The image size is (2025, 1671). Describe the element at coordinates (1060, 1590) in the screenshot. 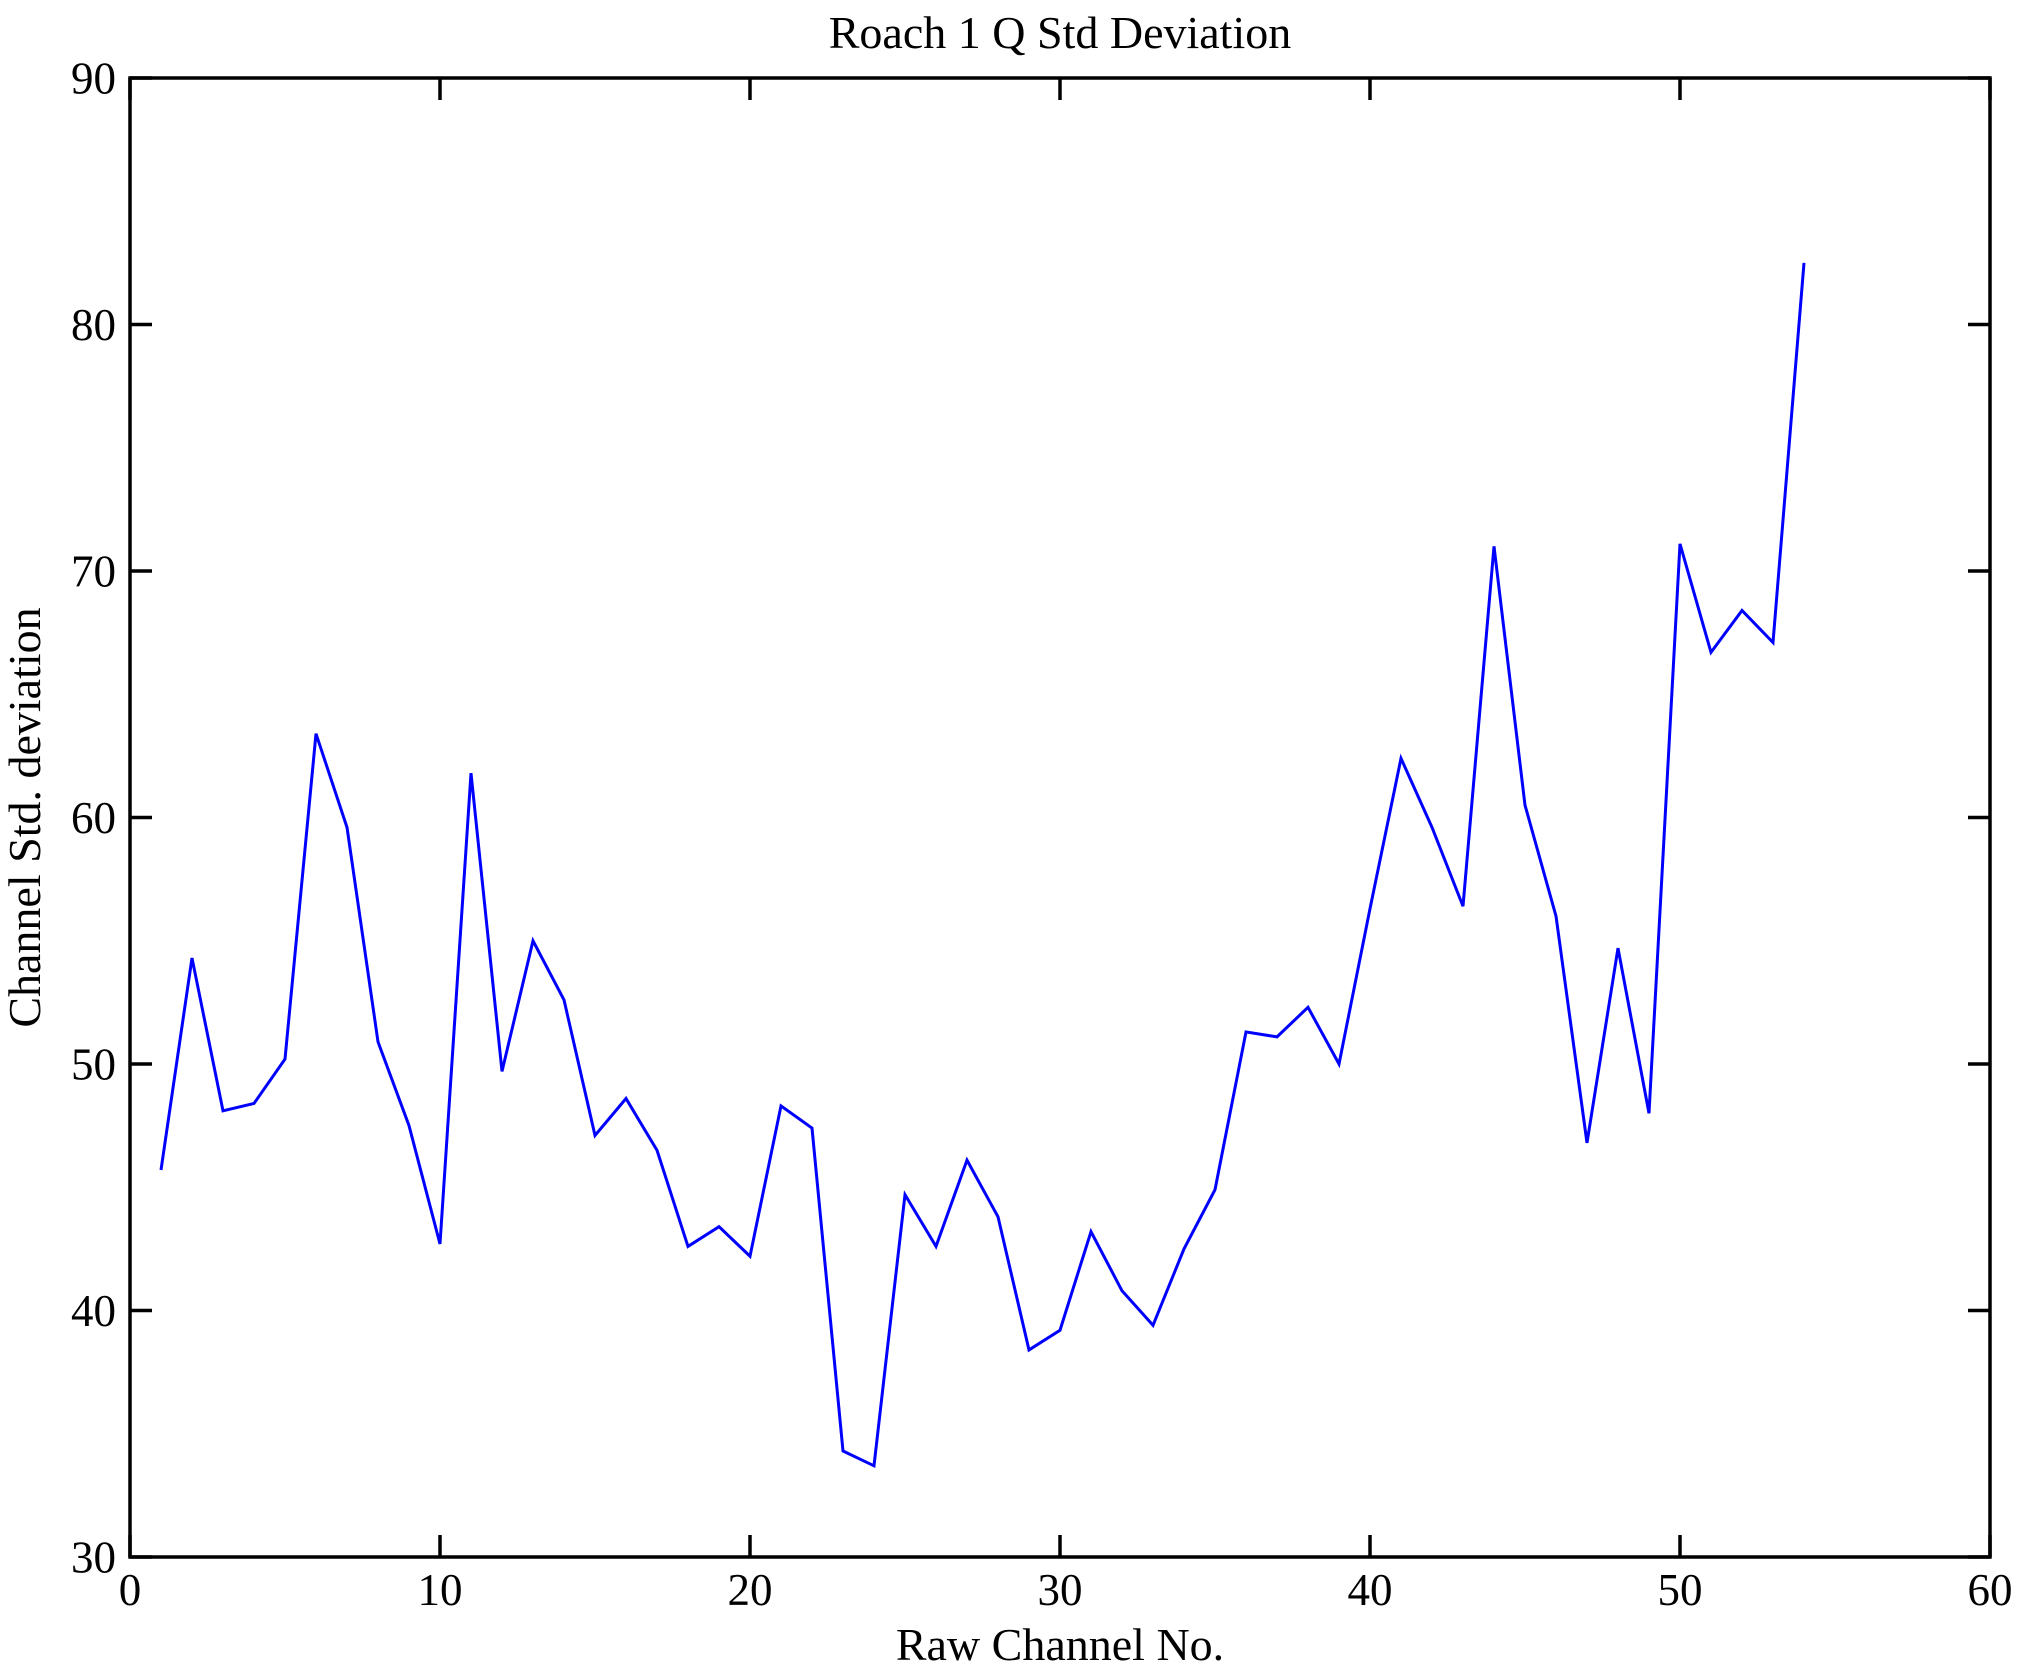

I see `x-tick-label: 30` at that location.